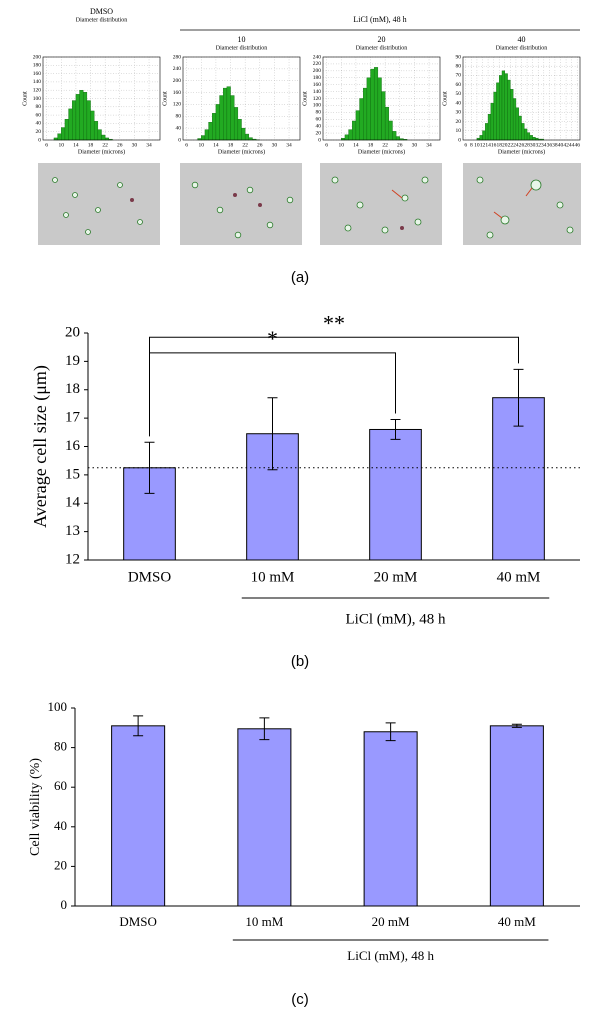  I want to click on y-axis-label: Average cell size (μm), so click(40, 446).